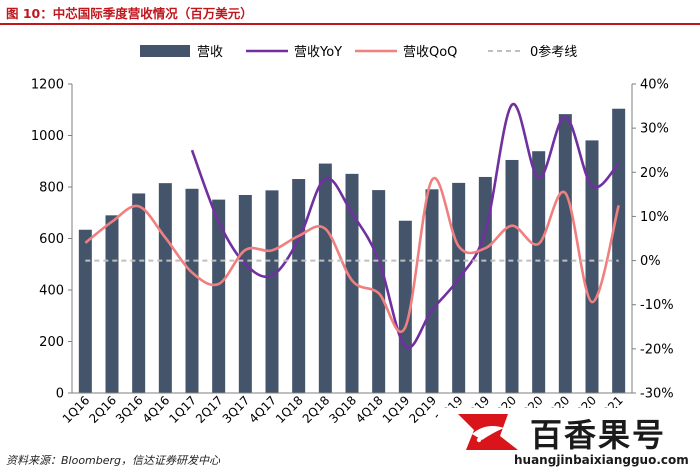 The width and height of the screenshot is (700, 472). I want to click on watermark: 百香果号 huangjinbaixiangguo.com, so click(568, 439).